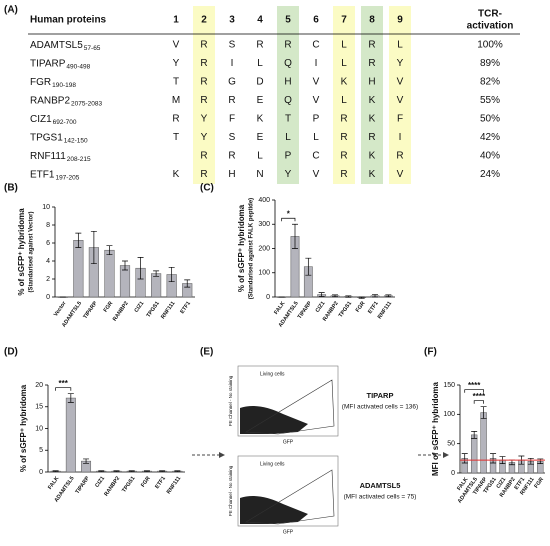 The height and width of the screenshot is (546, 550). I want to click on residue-range: 190-198, so click(64, 85).